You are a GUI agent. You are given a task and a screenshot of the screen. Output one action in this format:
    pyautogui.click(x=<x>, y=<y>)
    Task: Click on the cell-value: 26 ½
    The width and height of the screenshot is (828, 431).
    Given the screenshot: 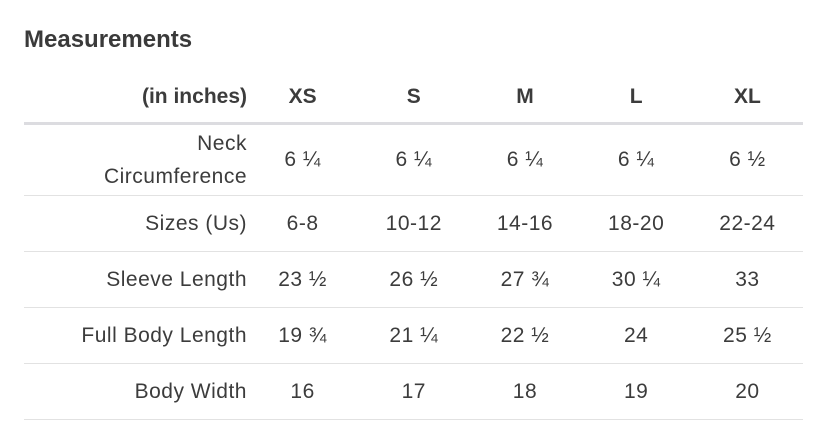 What is the action you would take?
    pyautogui.click(x=414, y=279)
    